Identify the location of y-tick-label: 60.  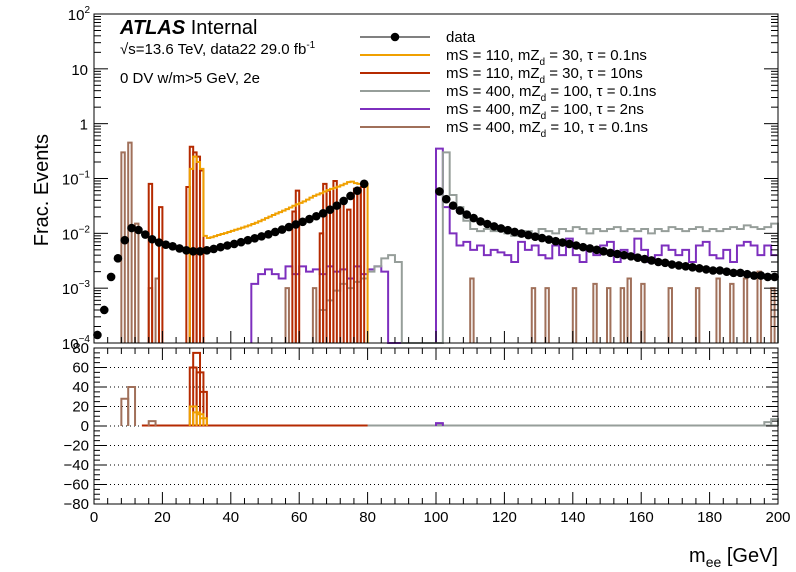
(80, 368).